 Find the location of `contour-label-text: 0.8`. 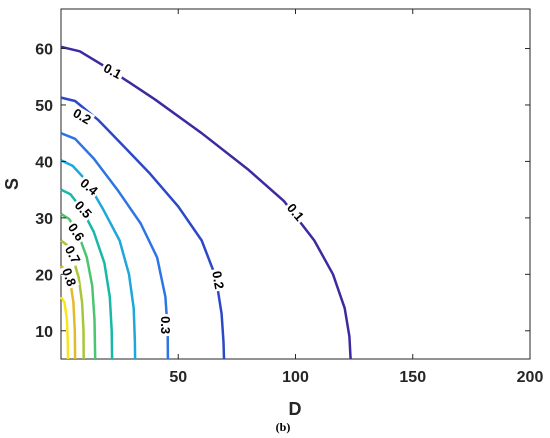

contour-label-text: 0.8 is located at coordinates (69, 277).